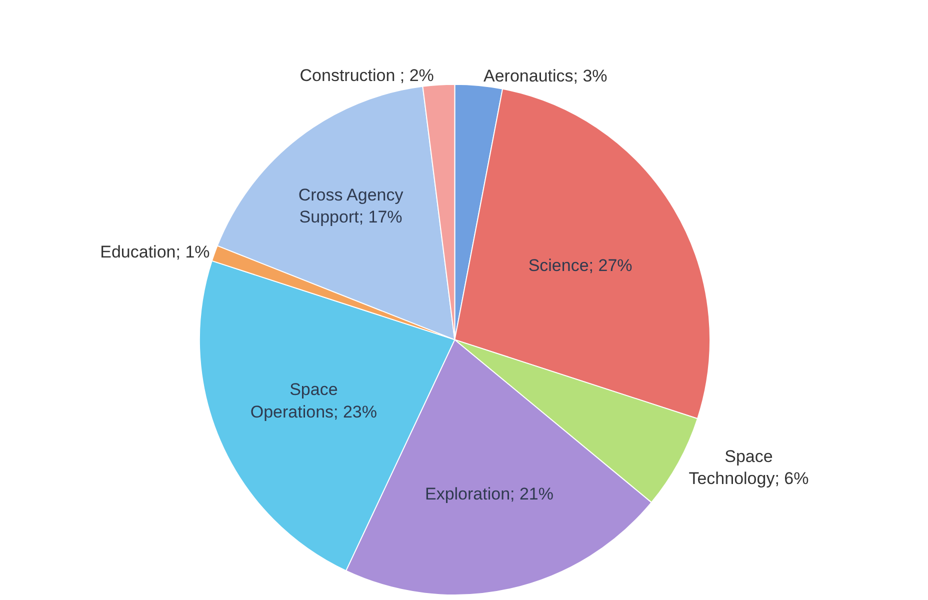 The height and width of the screenshot is (600, 928). I want to click on slice-label: Construction ; 2%, so click(367, 75).